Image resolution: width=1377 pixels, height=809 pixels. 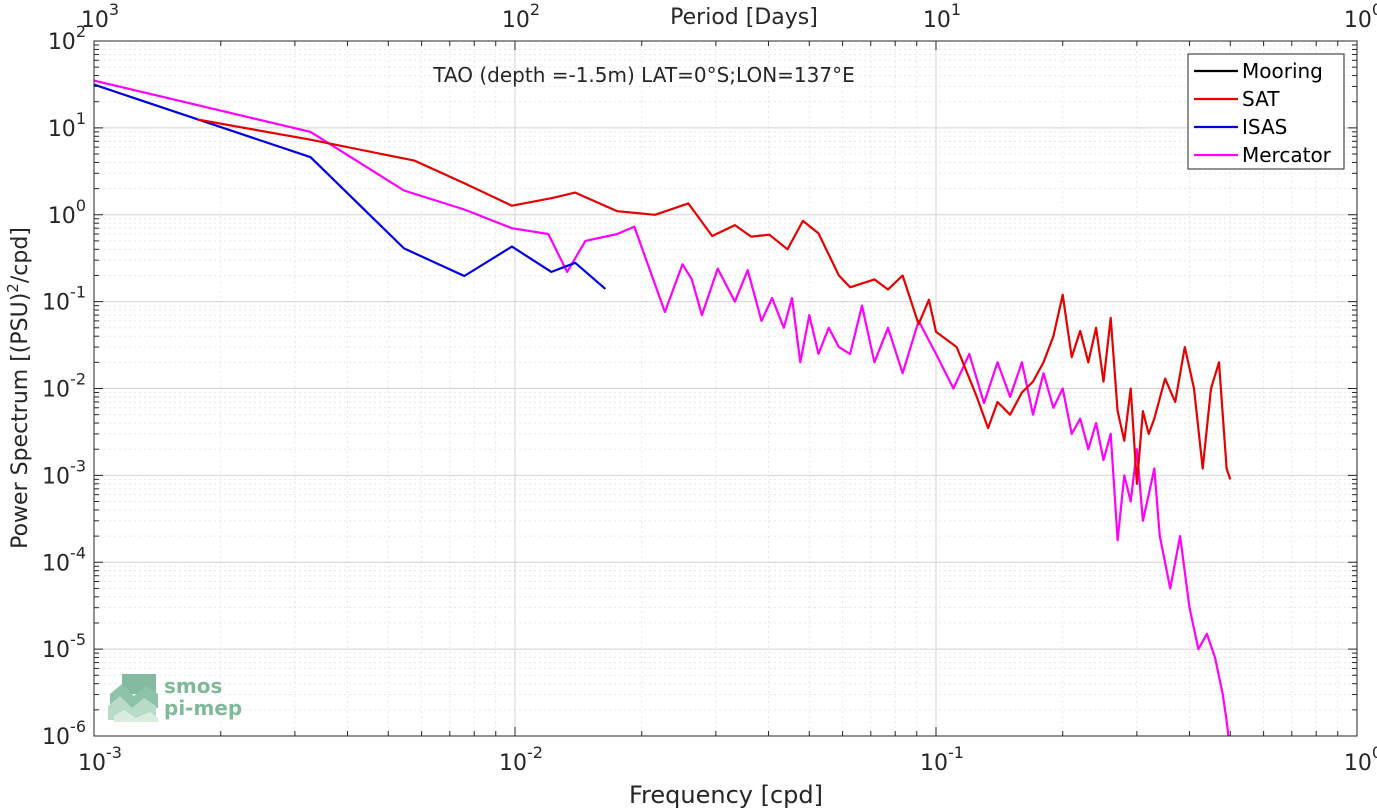 What do you see at coordinates (350, 186) in the screenshot?
I see `series-line-isas` at bounding box center [350, 186].